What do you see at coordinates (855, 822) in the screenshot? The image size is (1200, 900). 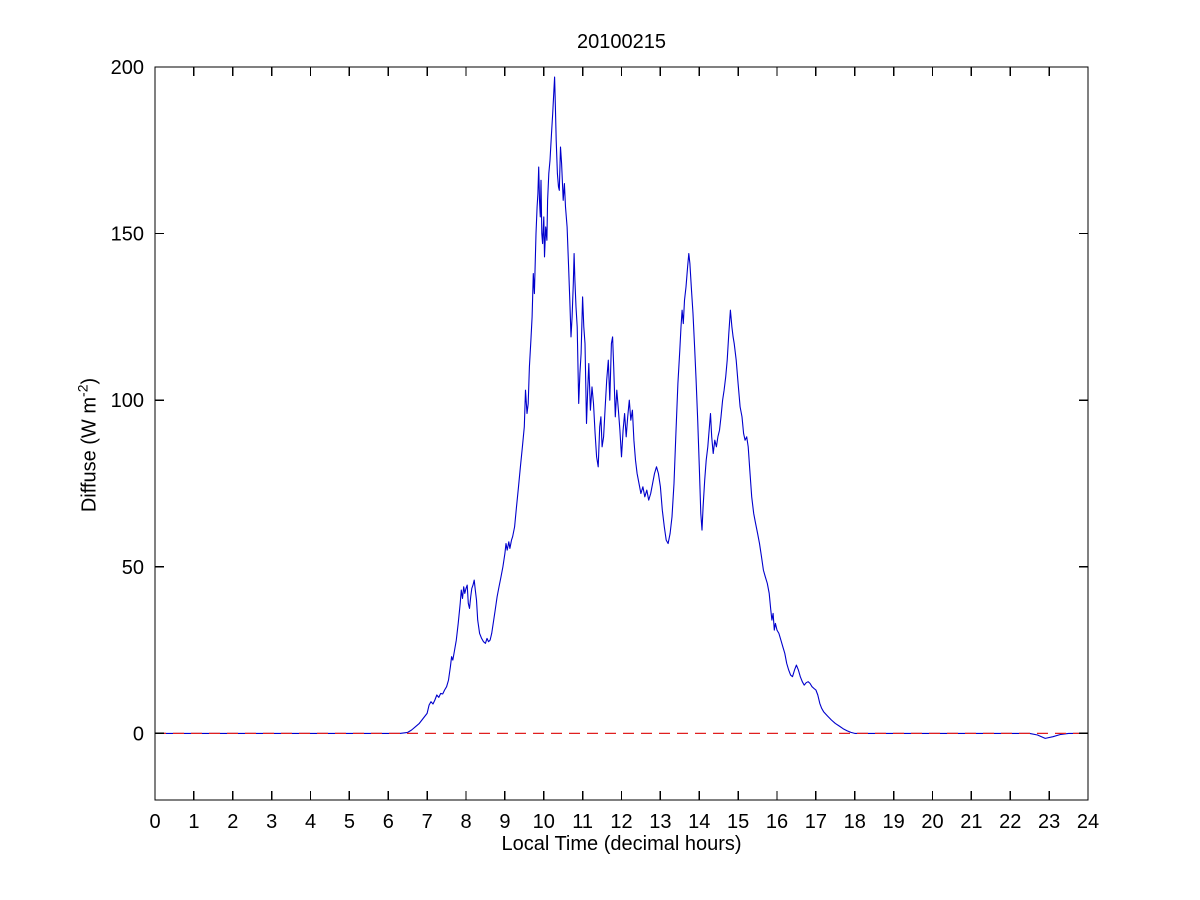 I see `x-tick-label: 18` at bounding box center [855, 822].